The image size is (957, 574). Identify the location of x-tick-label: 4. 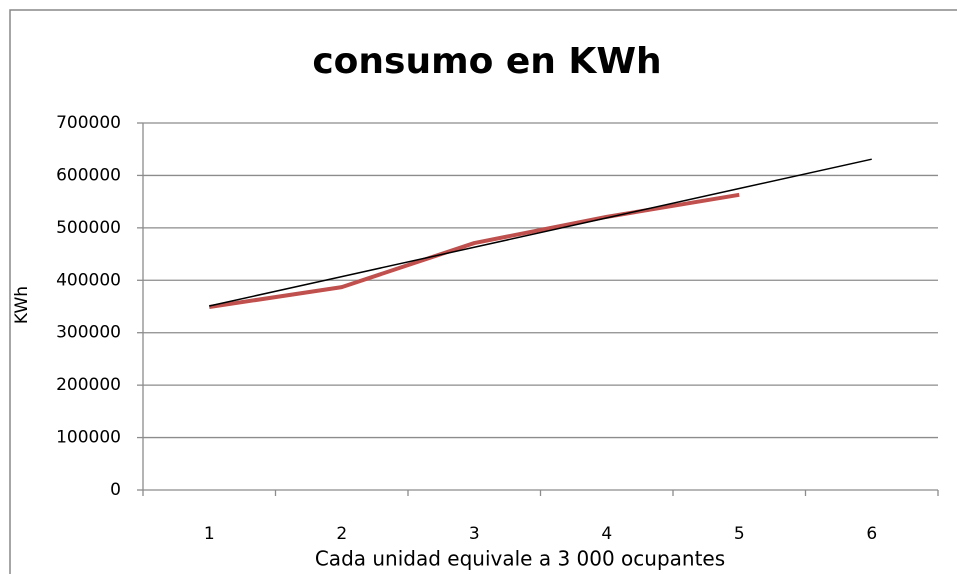
(606, 534).